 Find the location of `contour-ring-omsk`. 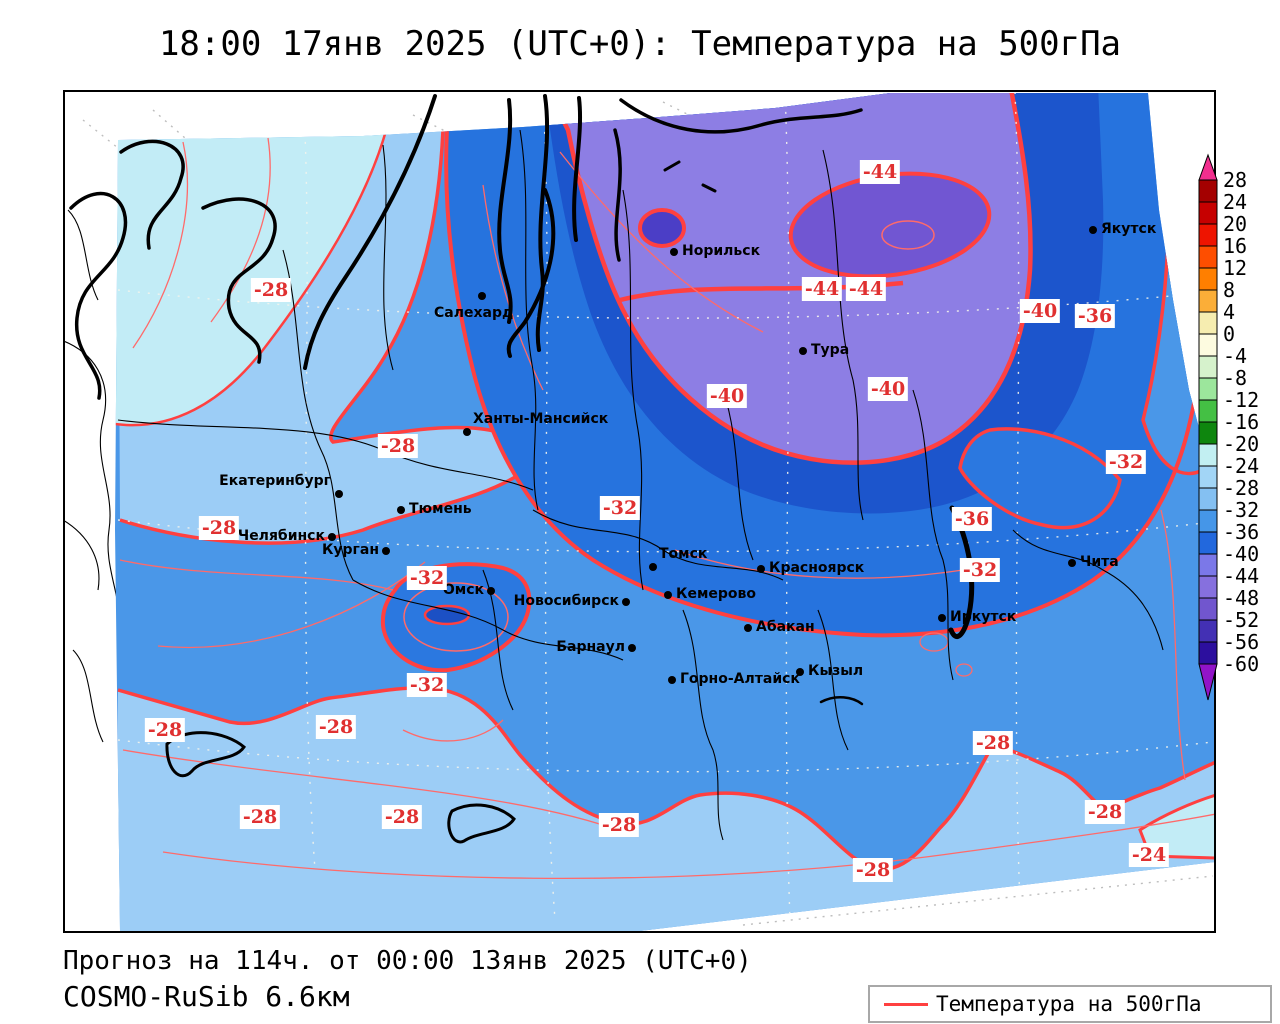

contour-ring-omsk is located at coordinates (456, 617).